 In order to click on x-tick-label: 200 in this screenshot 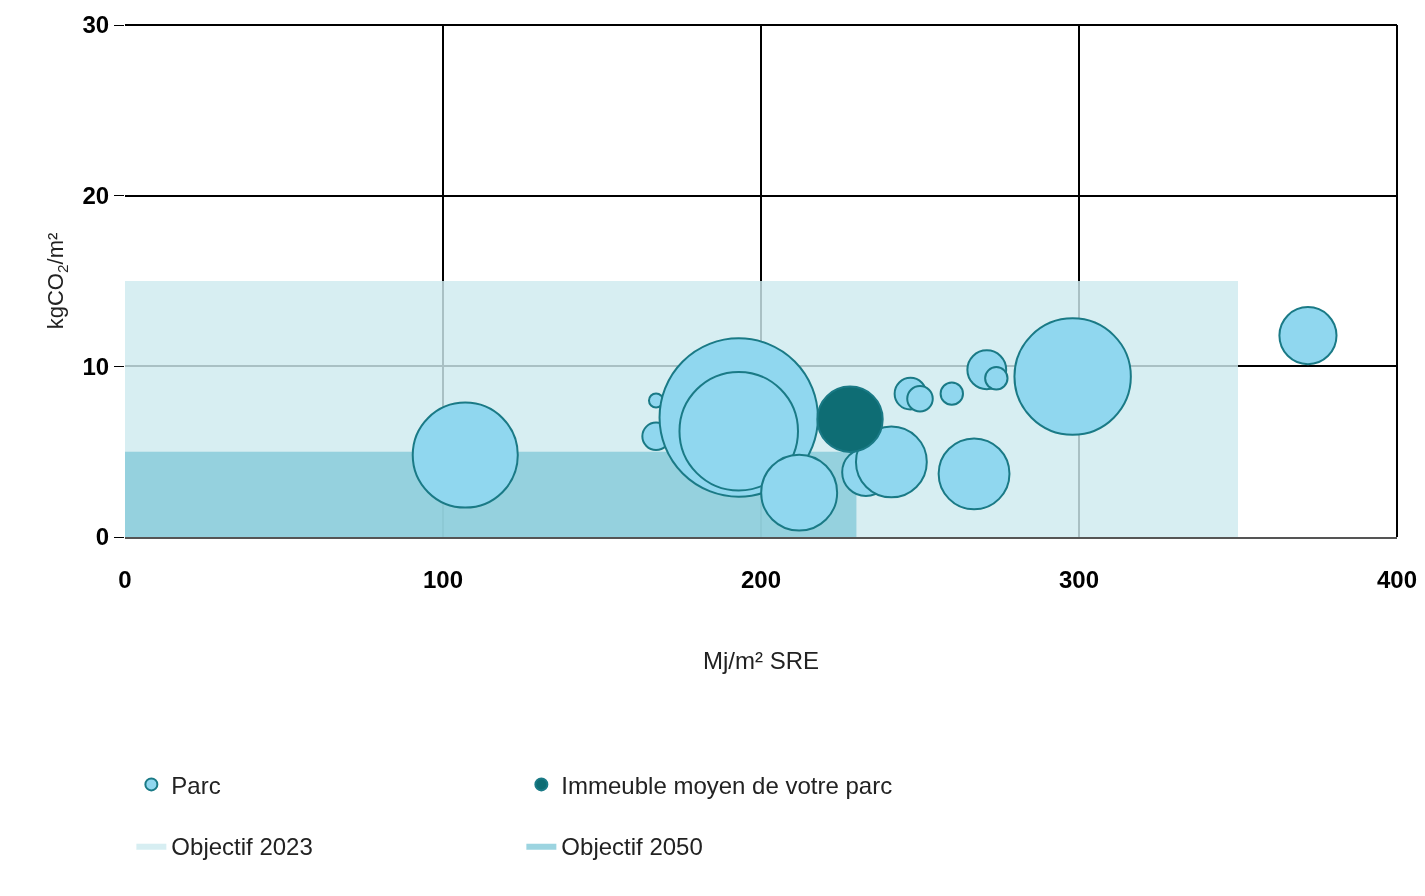, I will do `click(761, 579)`.